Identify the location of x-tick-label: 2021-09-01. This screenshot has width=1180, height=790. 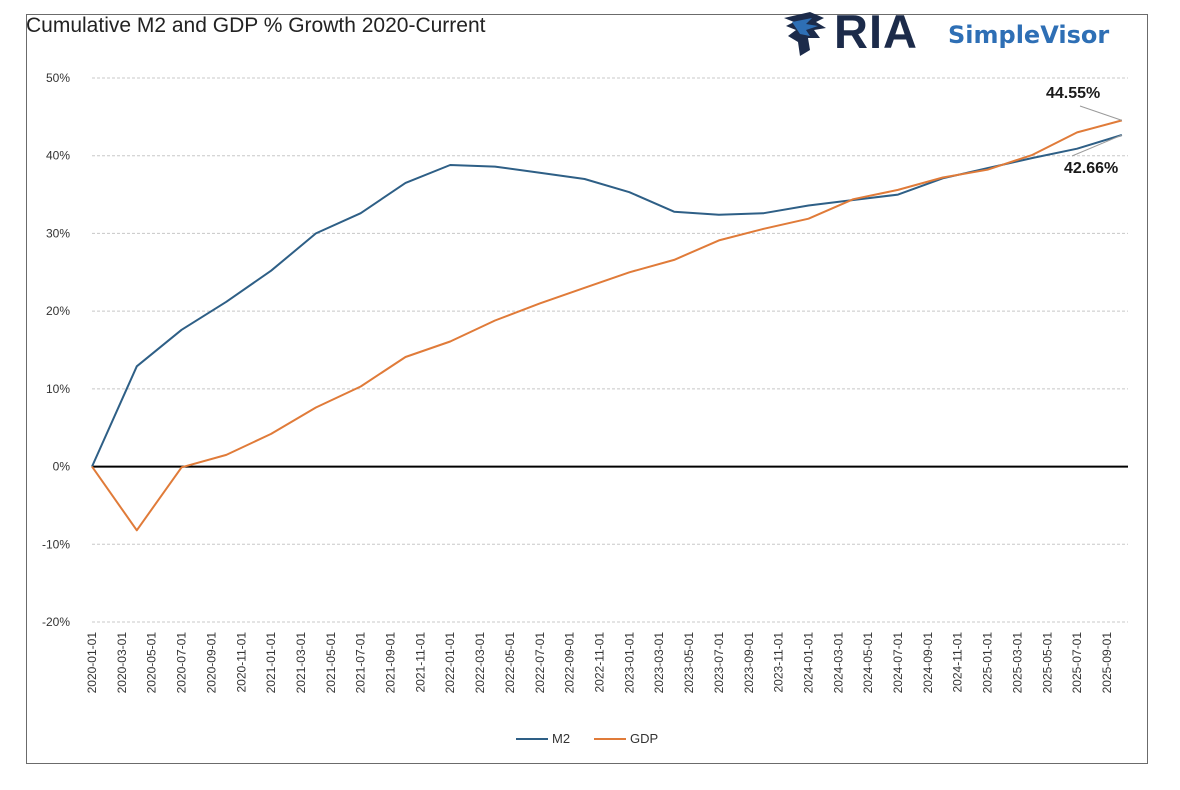
(391, 663).